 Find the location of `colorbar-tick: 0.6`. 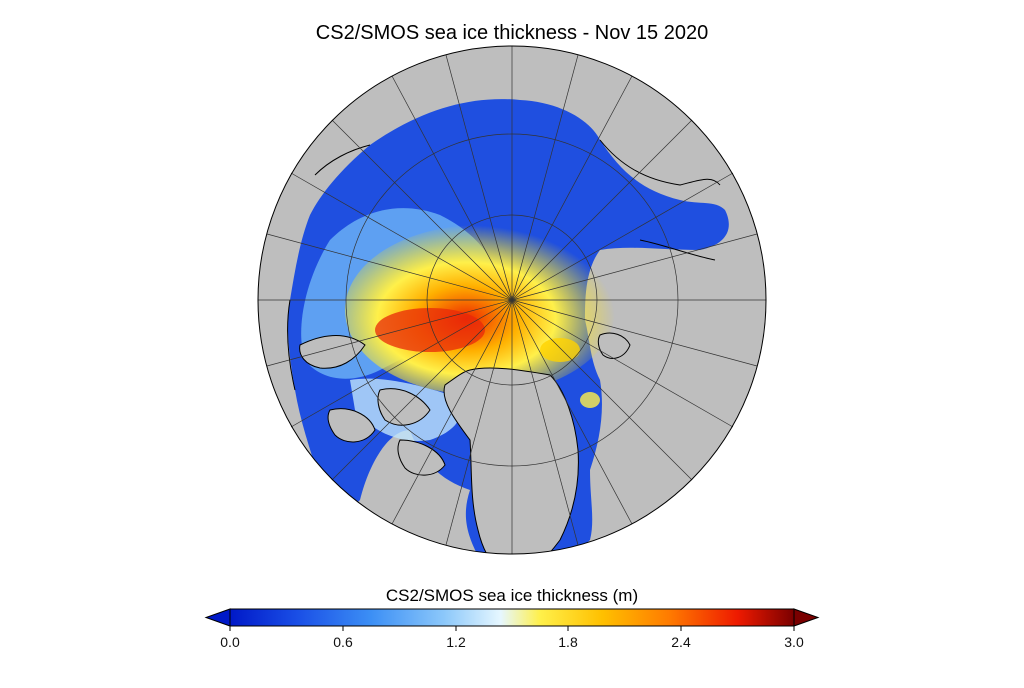

colorbar-tick: 0.6 is located at coordinates (343, 642).